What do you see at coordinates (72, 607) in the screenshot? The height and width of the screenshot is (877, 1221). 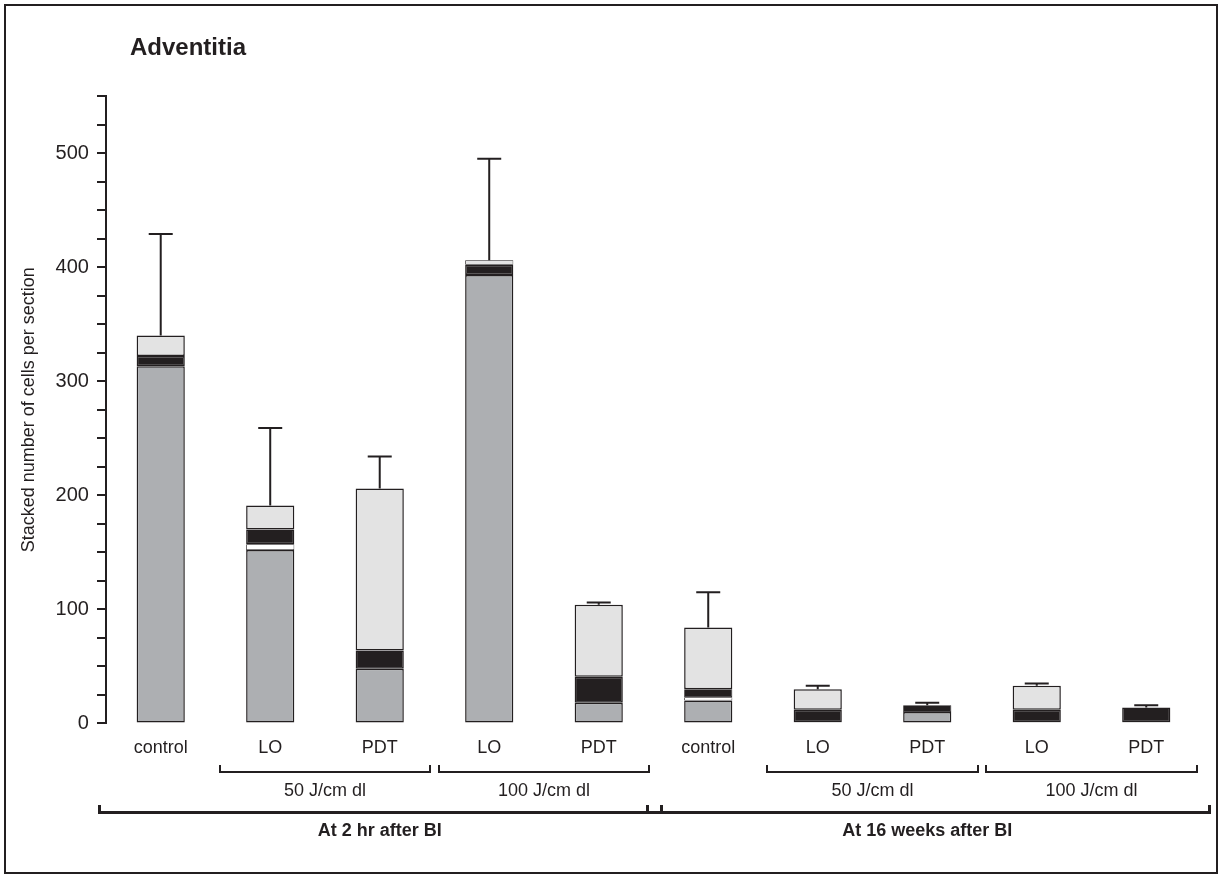 I see `y-tick-label: 100` at bounding box center [72, 607].